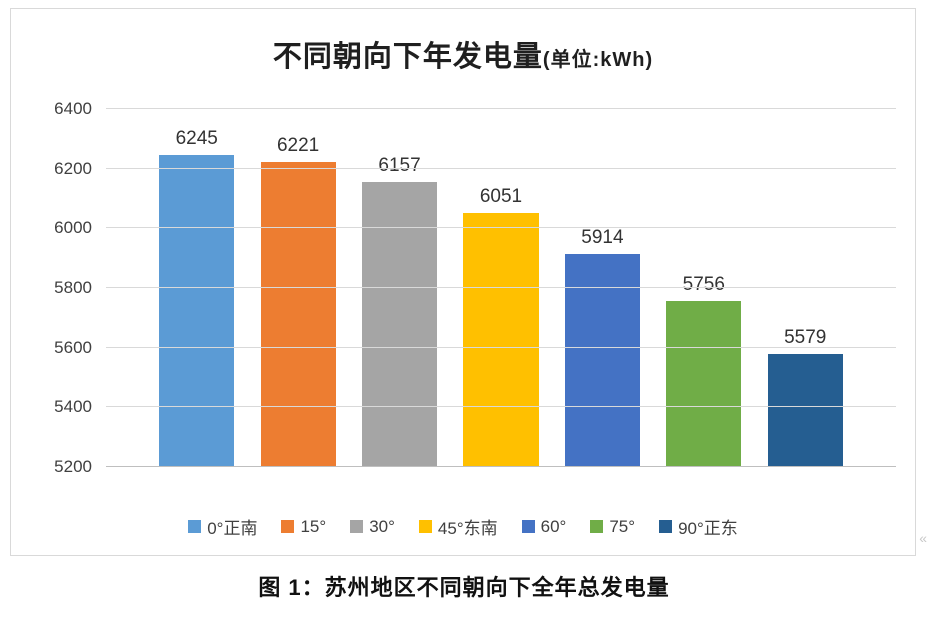 This screenshot has width=928, height=622. I want to click on chart-title-unit: (单位:kWh), so click(598, 60).